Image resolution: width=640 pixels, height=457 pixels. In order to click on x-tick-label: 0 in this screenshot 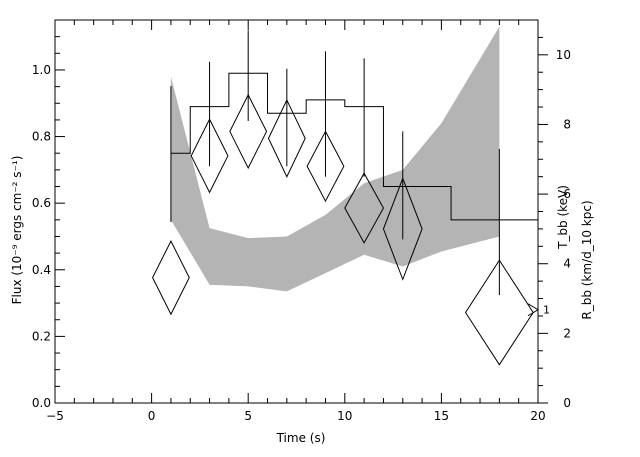, I will do `click(152, 416)`.